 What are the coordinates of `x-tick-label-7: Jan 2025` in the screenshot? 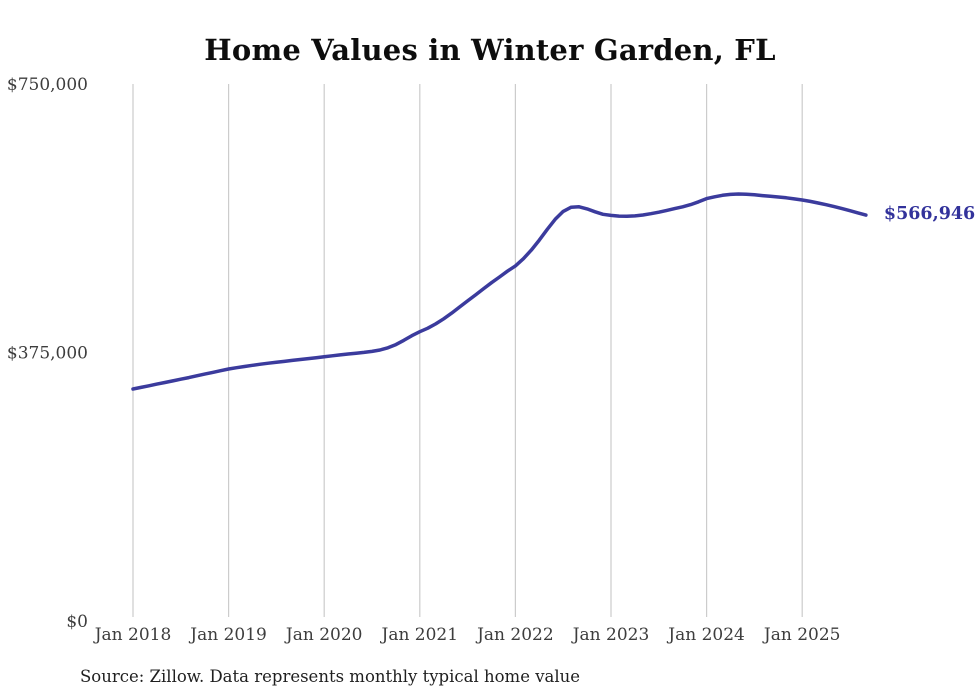 It's located at (801, 635).